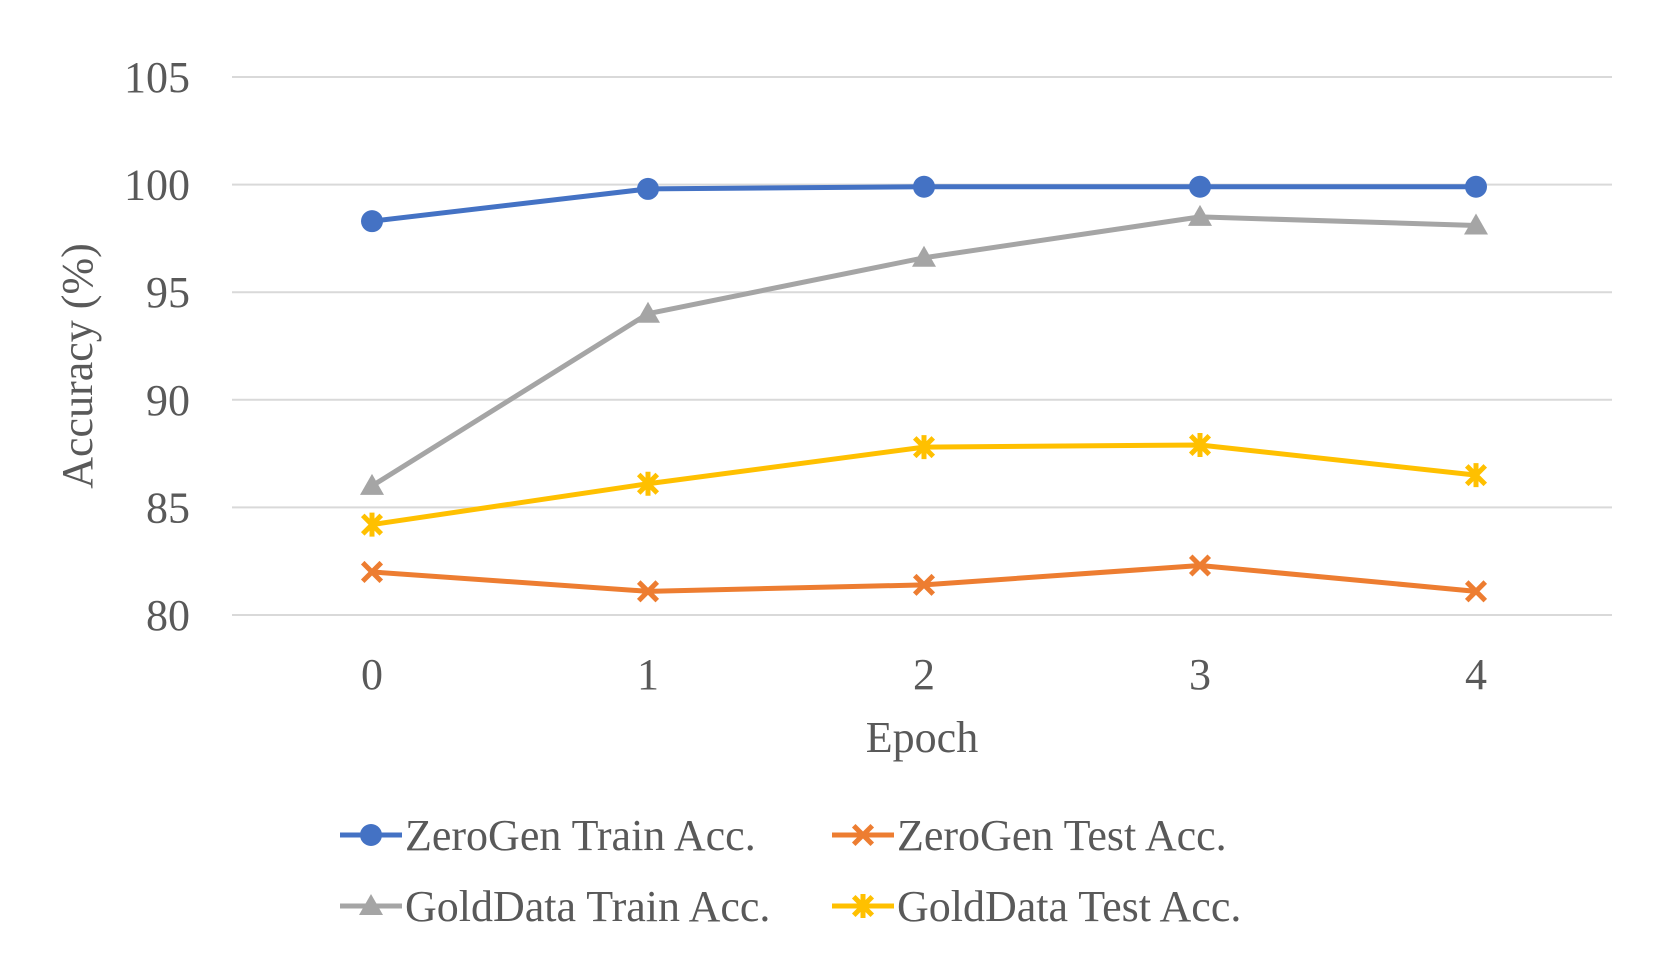 The width and height of the screenshot is (1668, 968). Describe the element at coordinates (157, 77) in the screenshot. I see `y-tick-label: 105` at that location.